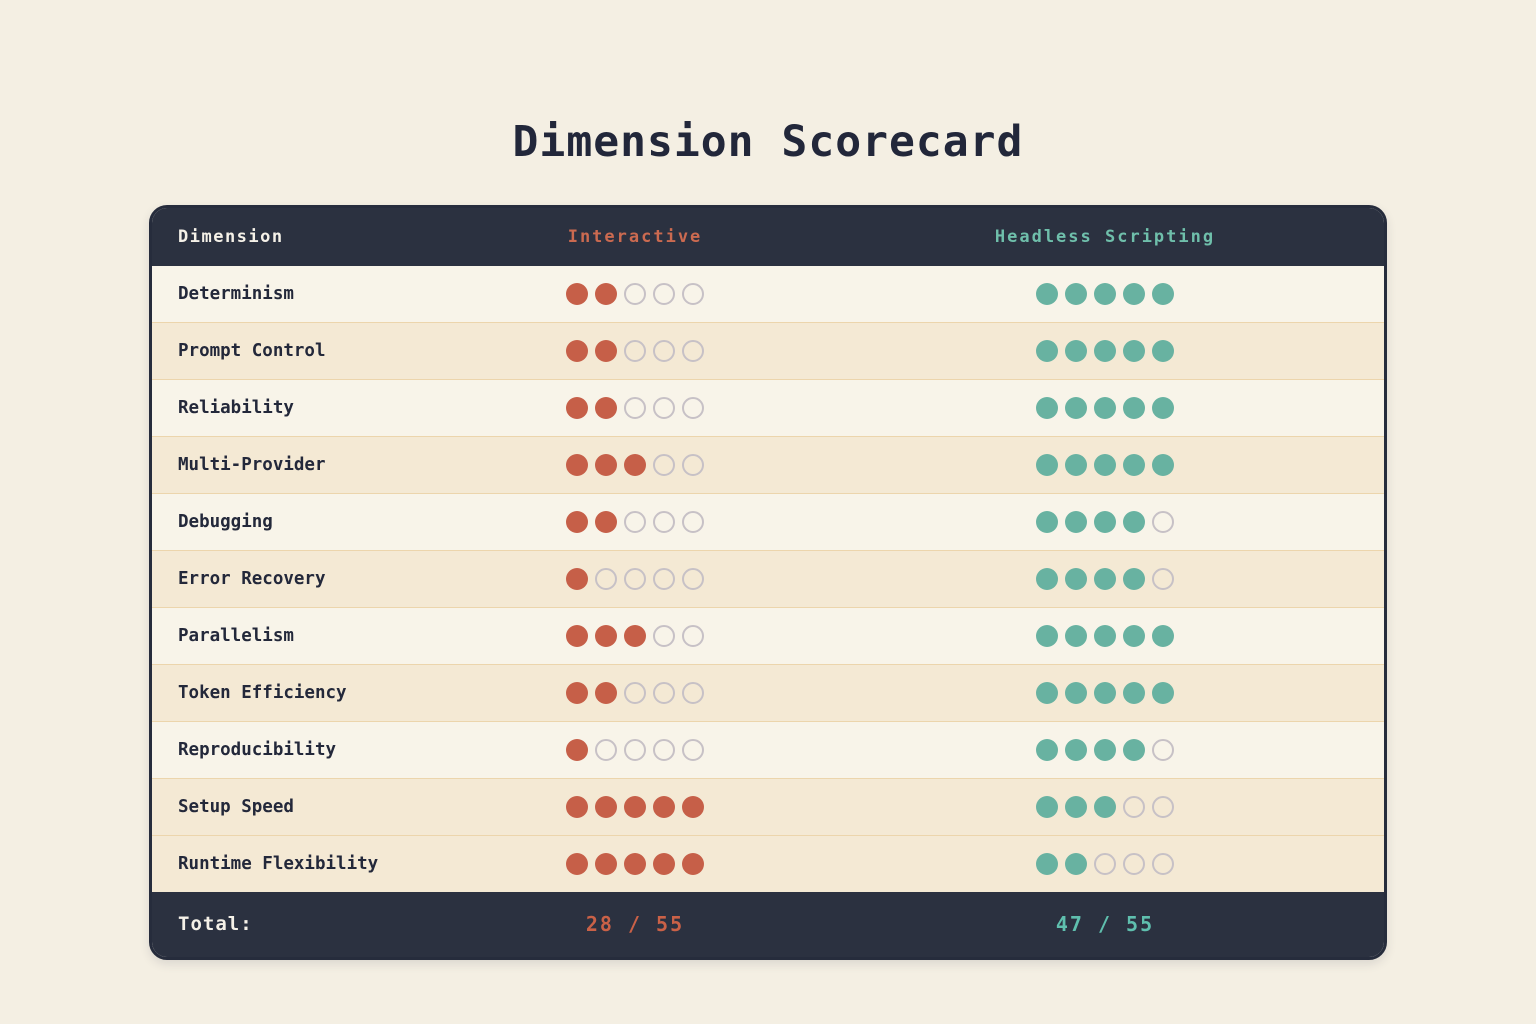 This screenshot has height=1024, width=1536. I want to click on table-row: Prompt Control, so click(768, 350).